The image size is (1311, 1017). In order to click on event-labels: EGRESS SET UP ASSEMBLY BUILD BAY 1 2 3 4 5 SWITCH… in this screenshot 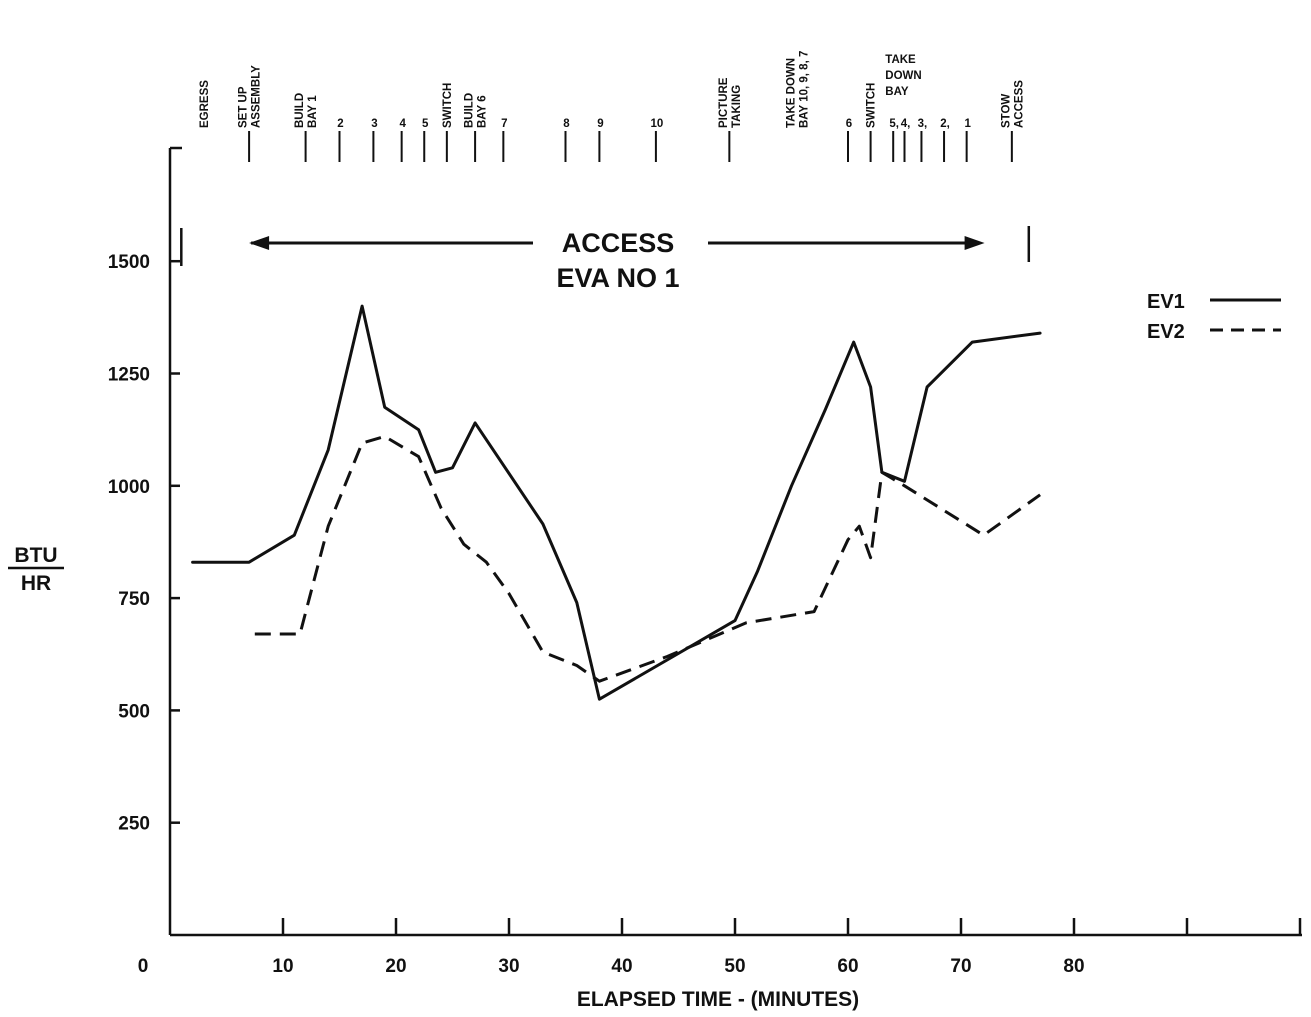, I will do `click(612, 106)`.